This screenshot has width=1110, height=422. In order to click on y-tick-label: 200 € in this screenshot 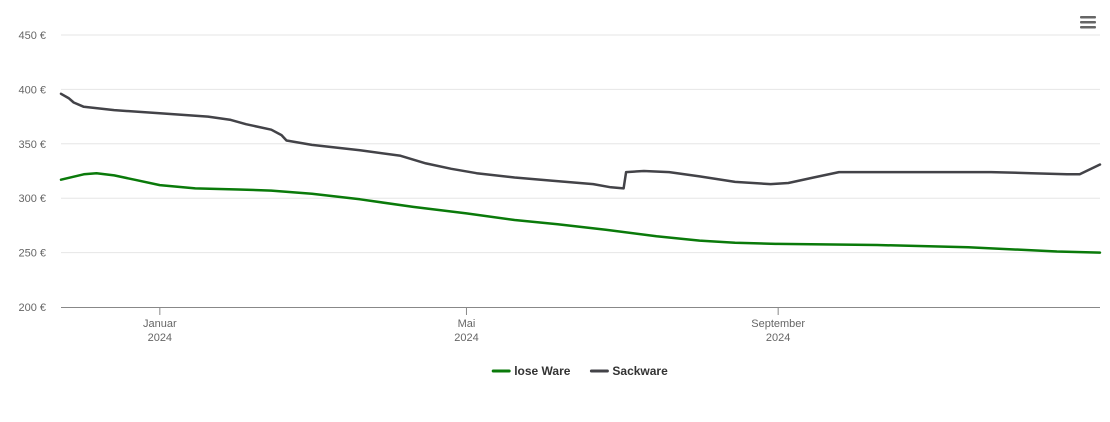, I will do `click(32, 308)`.